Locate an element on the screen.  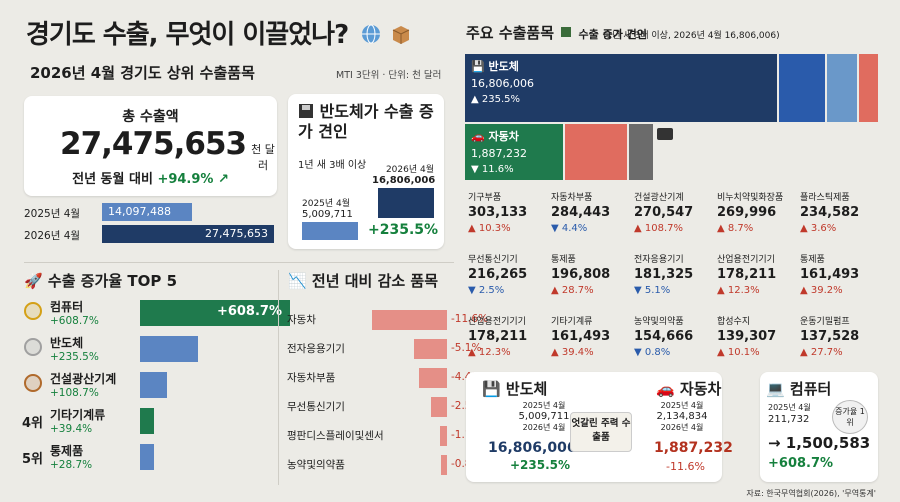
decline-title: 📉 전년 대비 감소 품목 is located at coordinates (363, 281).